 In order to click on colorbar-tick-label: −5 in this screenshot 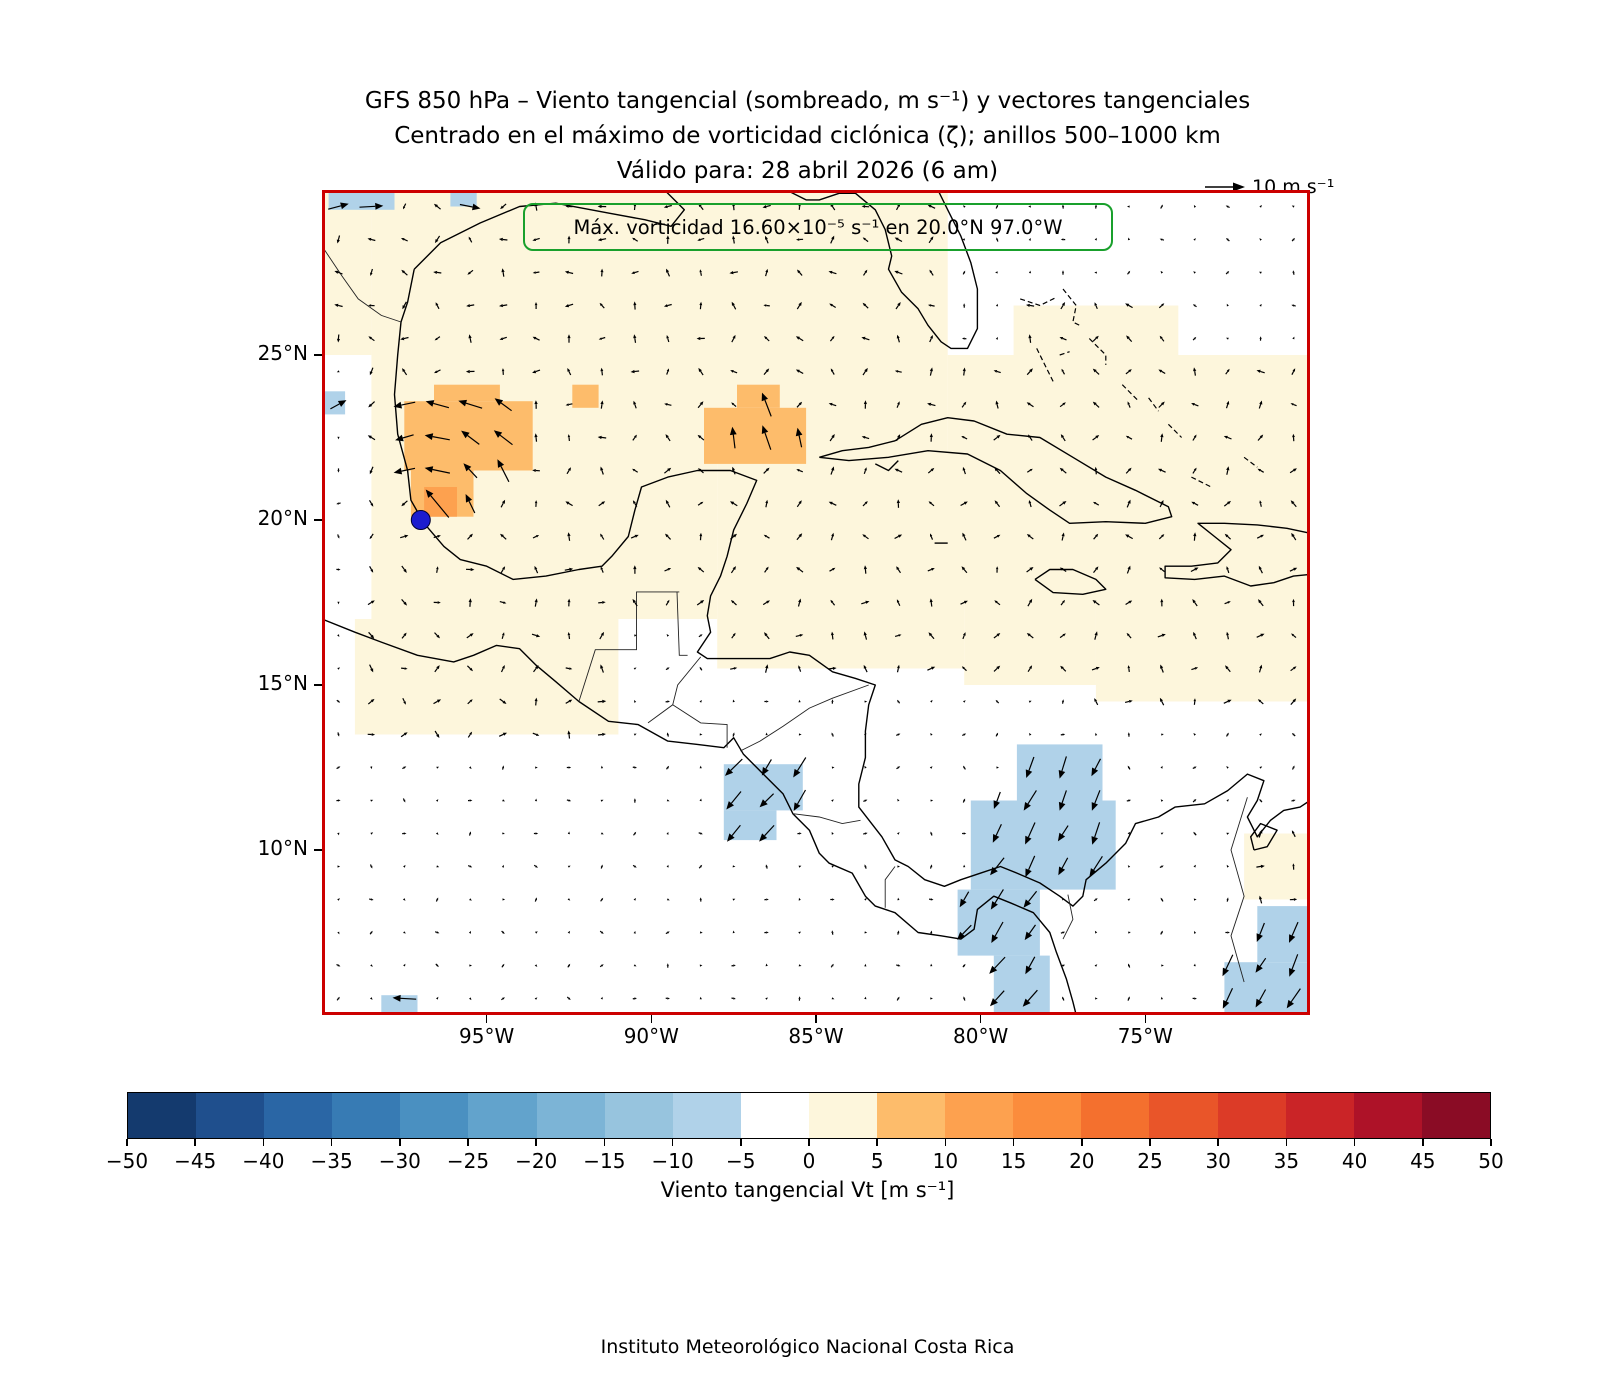, I will do `click(741, 1161)`.